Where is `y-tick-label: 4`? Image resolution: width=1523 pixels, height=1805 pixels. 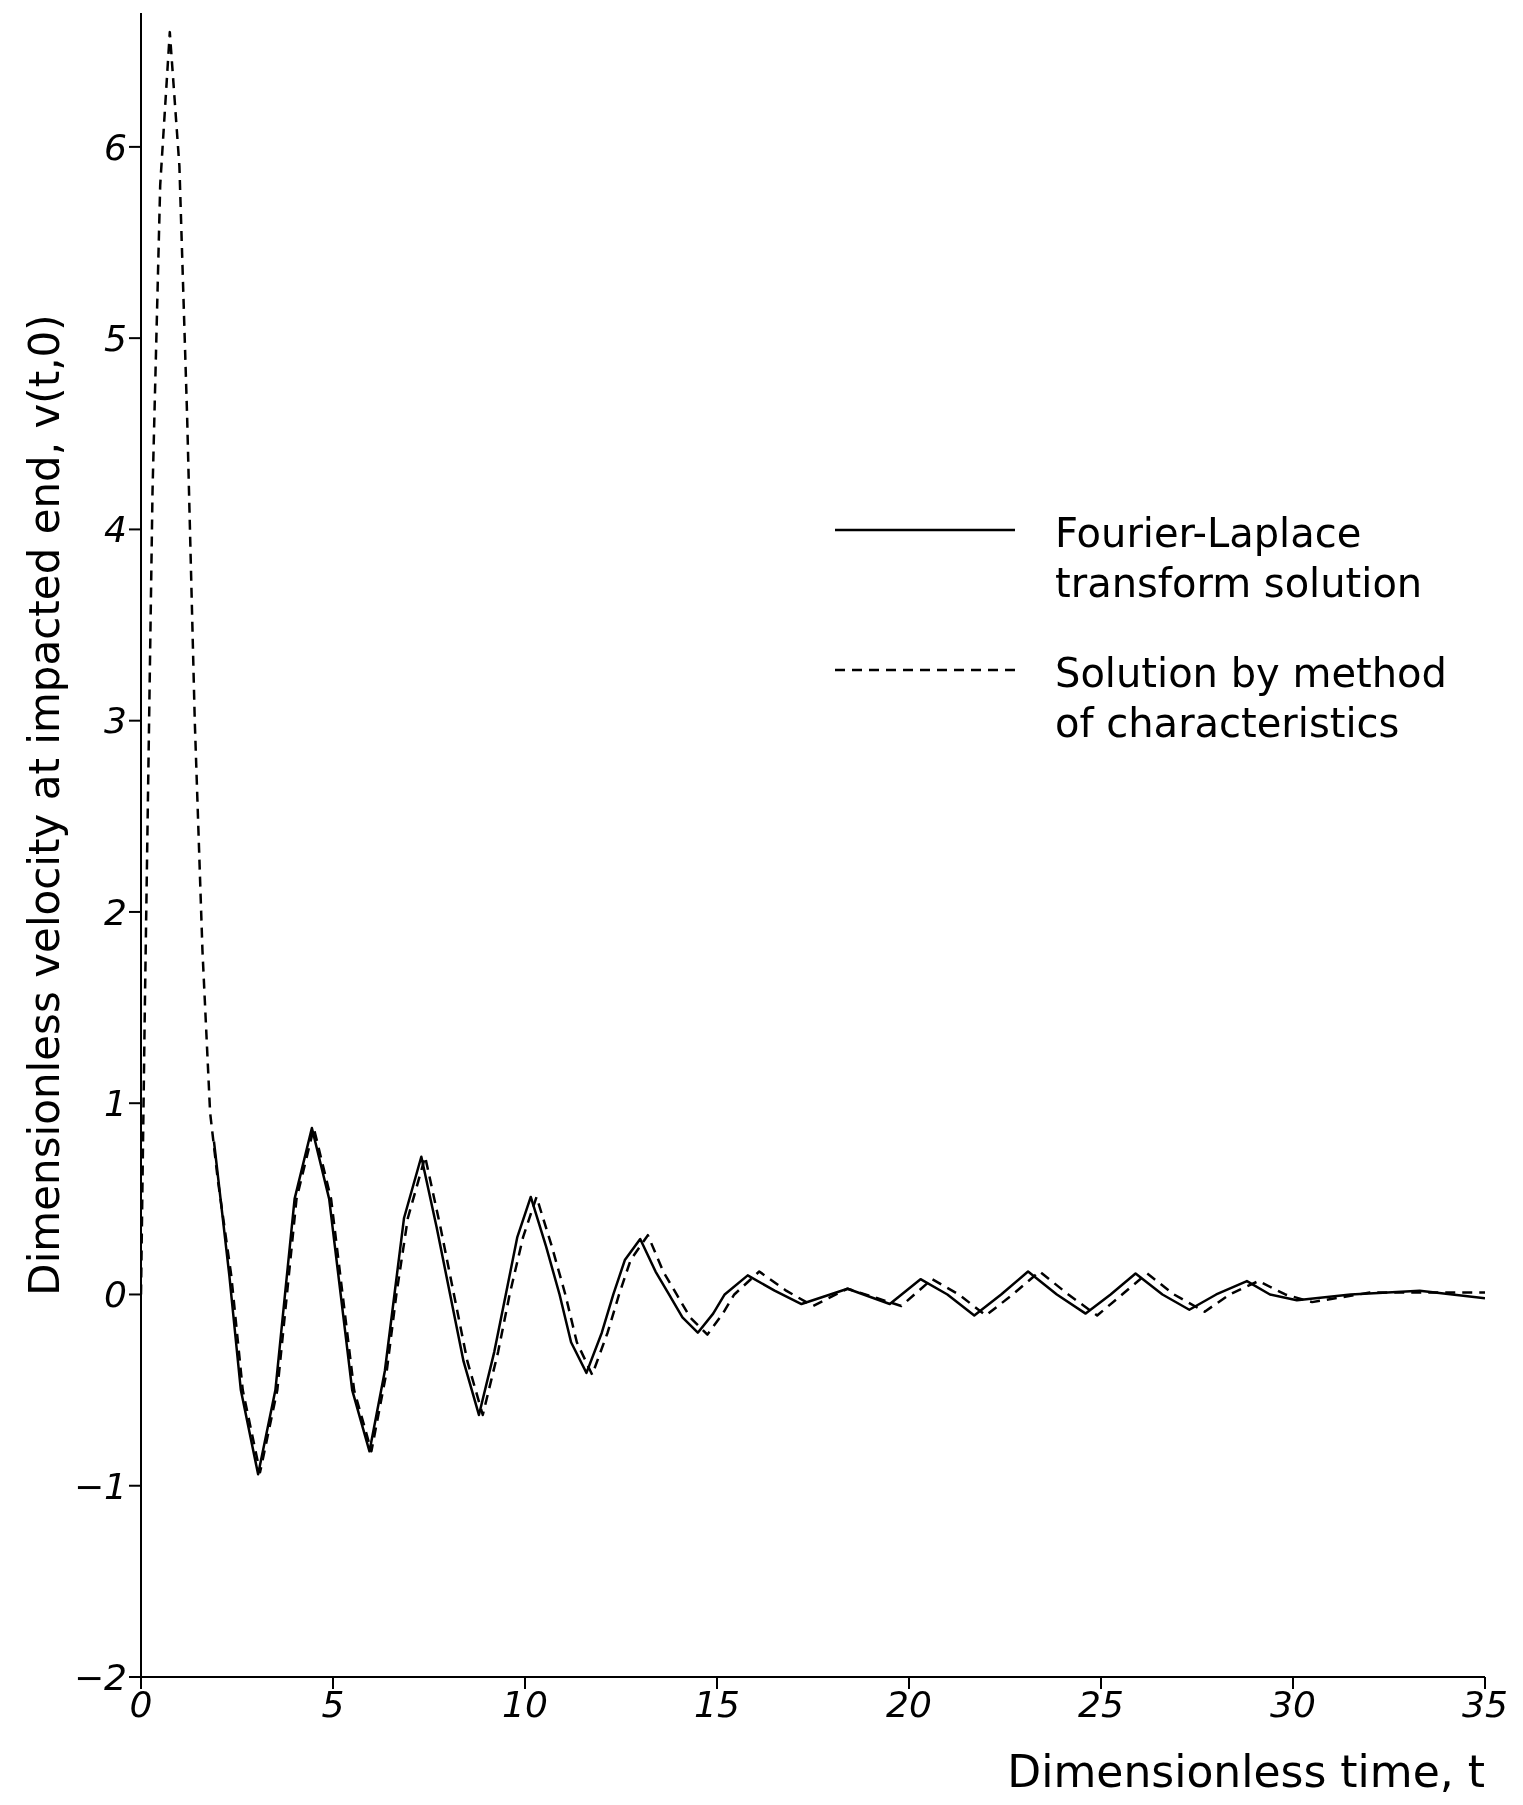 y-tick-label: 4 is located at coordinates (115, 530).